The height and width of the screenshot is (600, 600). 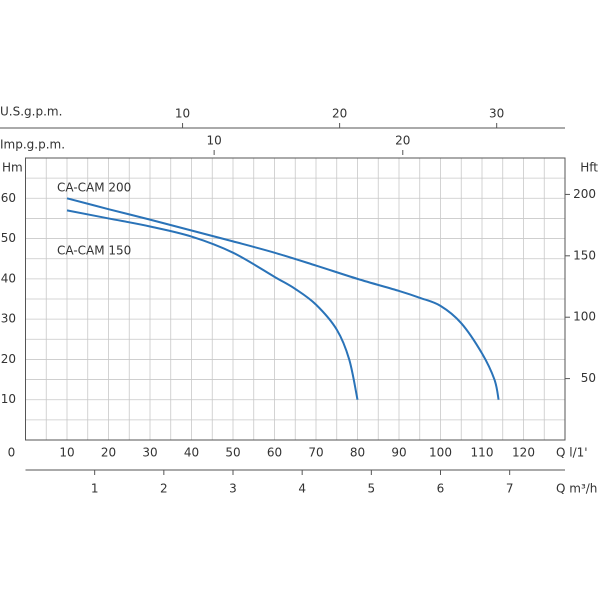 I want to click on y2-tick-label: 50, so click(x=588, y=378).